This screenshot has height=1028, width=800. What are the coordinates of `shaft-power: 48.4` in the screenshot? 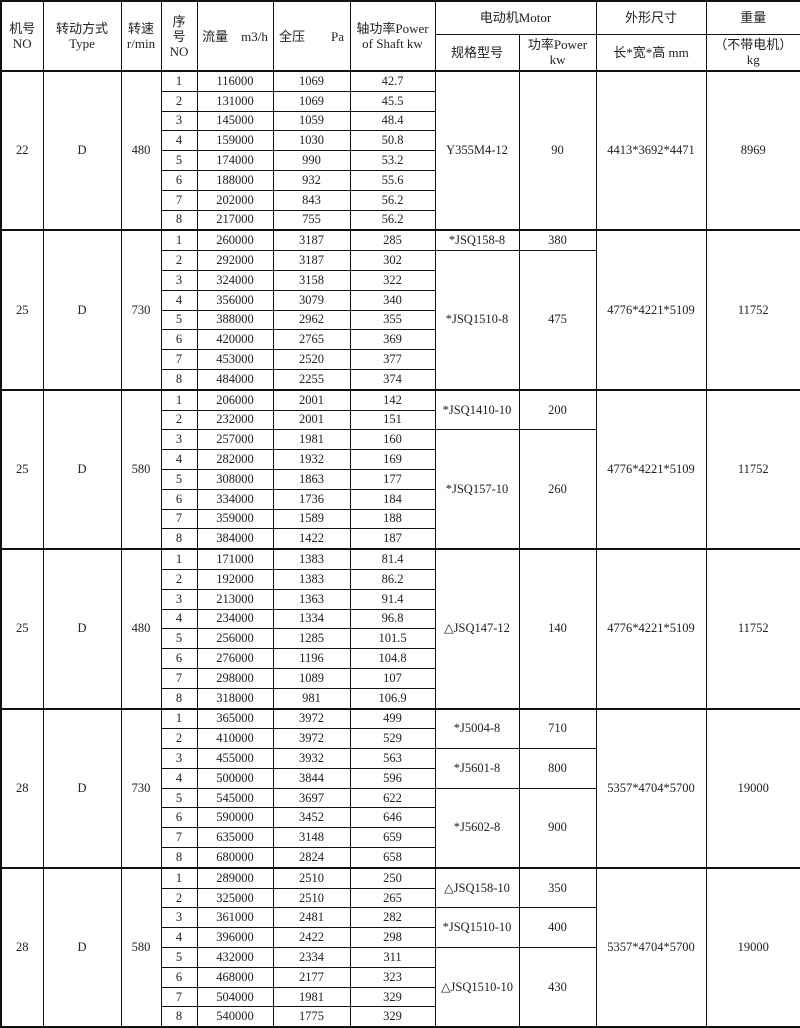 It's located at (392, 121).